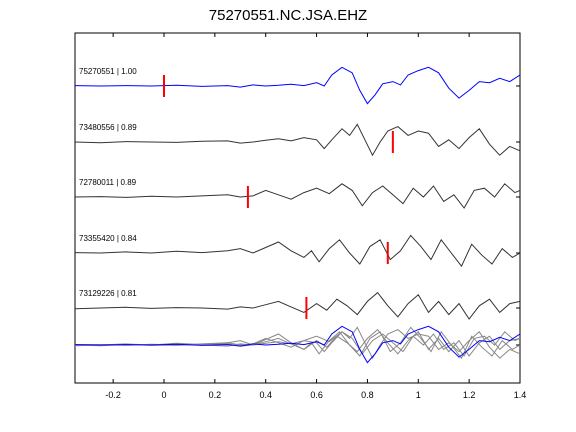  Describe the element at coordinates (108, 127) in the screenshot. I see `trace-label: 73480556 | 0.89` at that location.